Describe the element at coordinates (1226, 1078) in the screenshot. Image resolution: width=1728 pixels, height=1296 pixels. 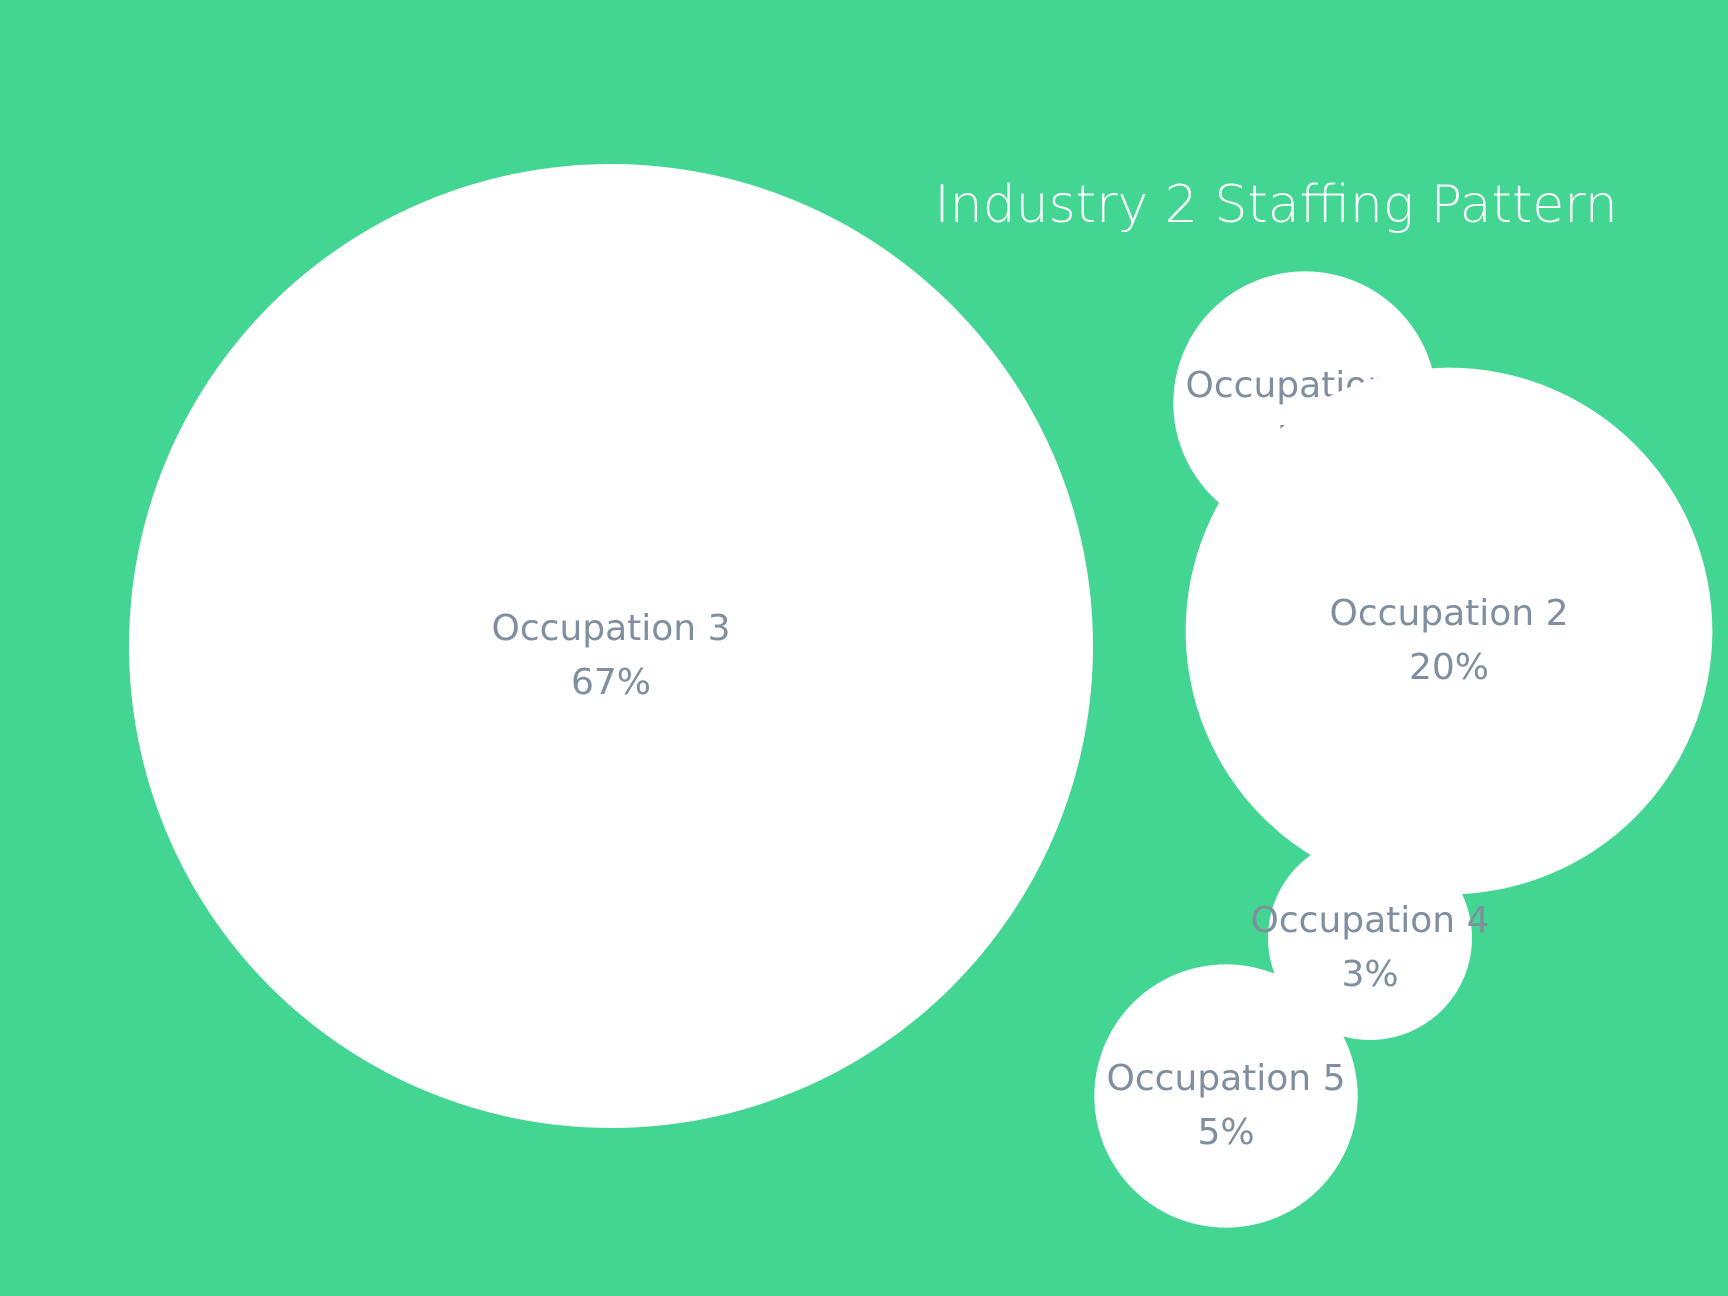
I see `occupation-5-name-label: Occupation 5` at that location.